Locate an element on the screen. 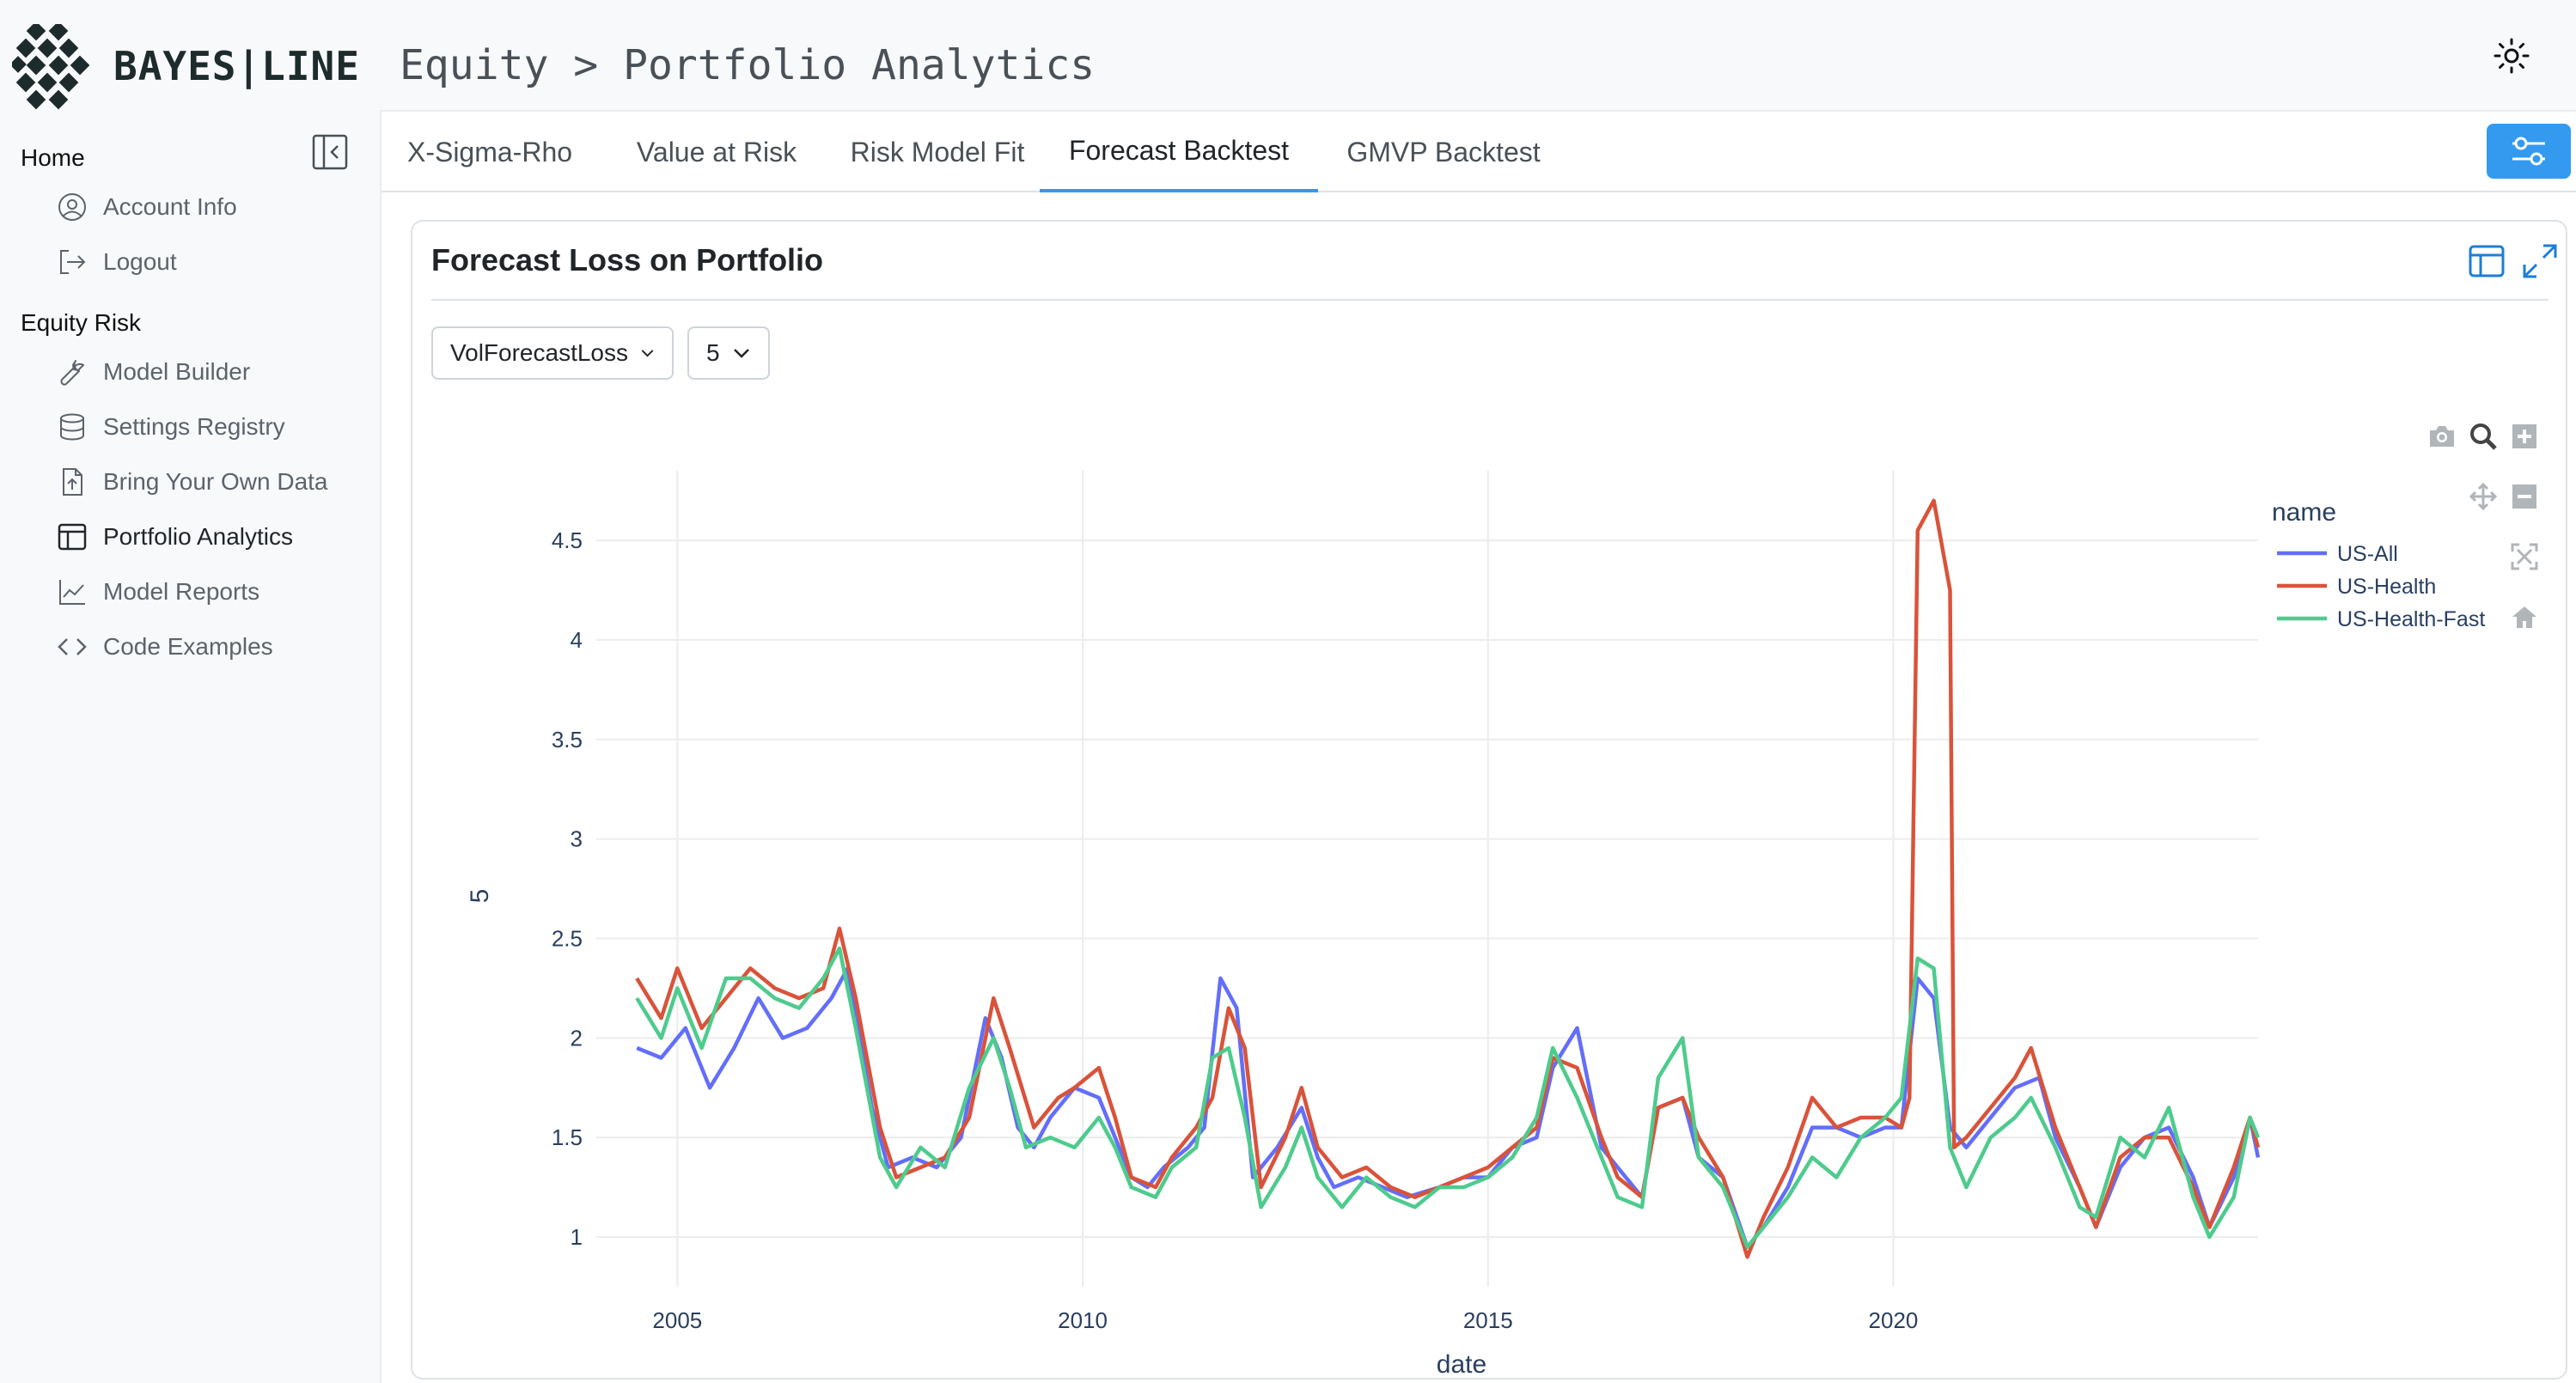  sidebar-item-code-examples: Code Examples is located at coordinates (209, 647).